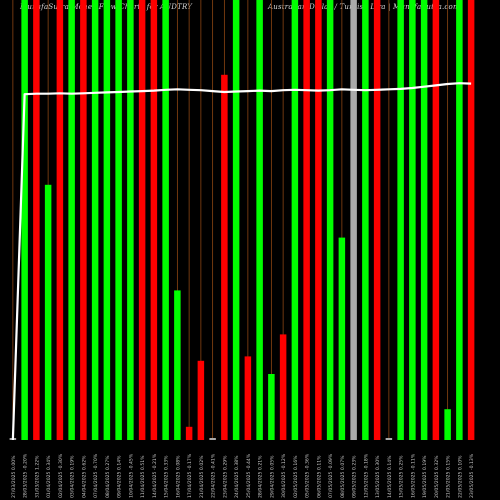  What do you see at coordinates (355, 476) in the screenshot?
I see `x-tick-label: 09/05/2025 0.23%` at bounding box center [355, 476].